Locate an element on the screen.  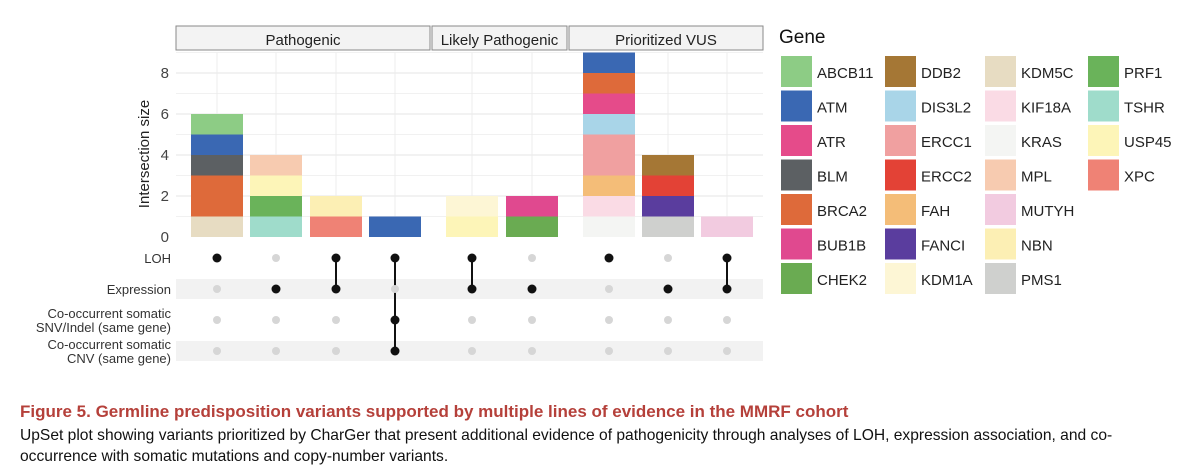
legend-swatch-mutyh is located at coordinates (1000, 209).